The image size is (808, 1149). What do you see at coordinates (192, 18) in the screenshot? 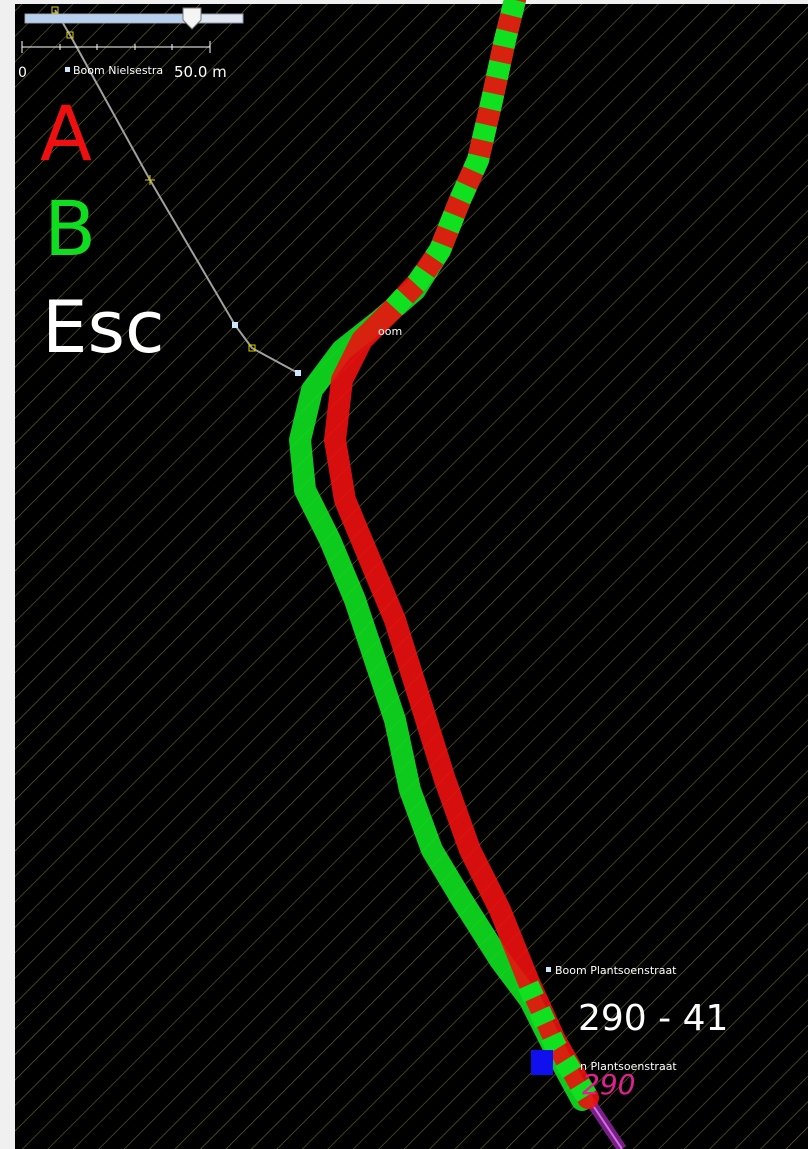
I see `zoom-slider-knob` at bounding box center [192, 18].